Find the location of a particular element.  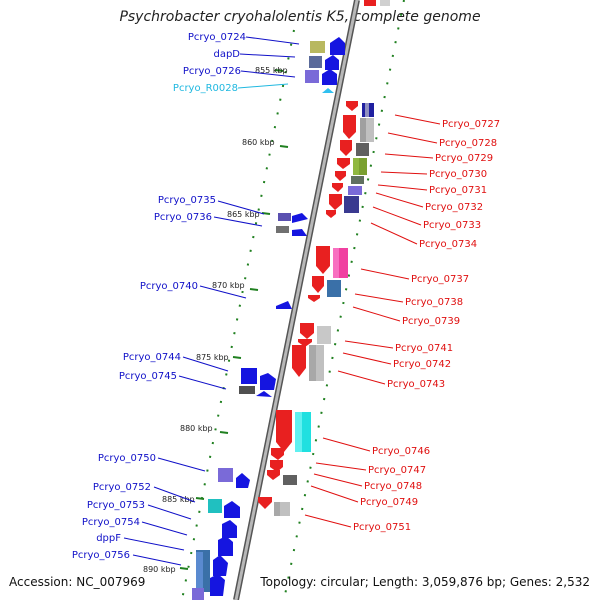

gene-label-pcryo-0739: Pcryo_0739 is located at coordinates (431, 321).